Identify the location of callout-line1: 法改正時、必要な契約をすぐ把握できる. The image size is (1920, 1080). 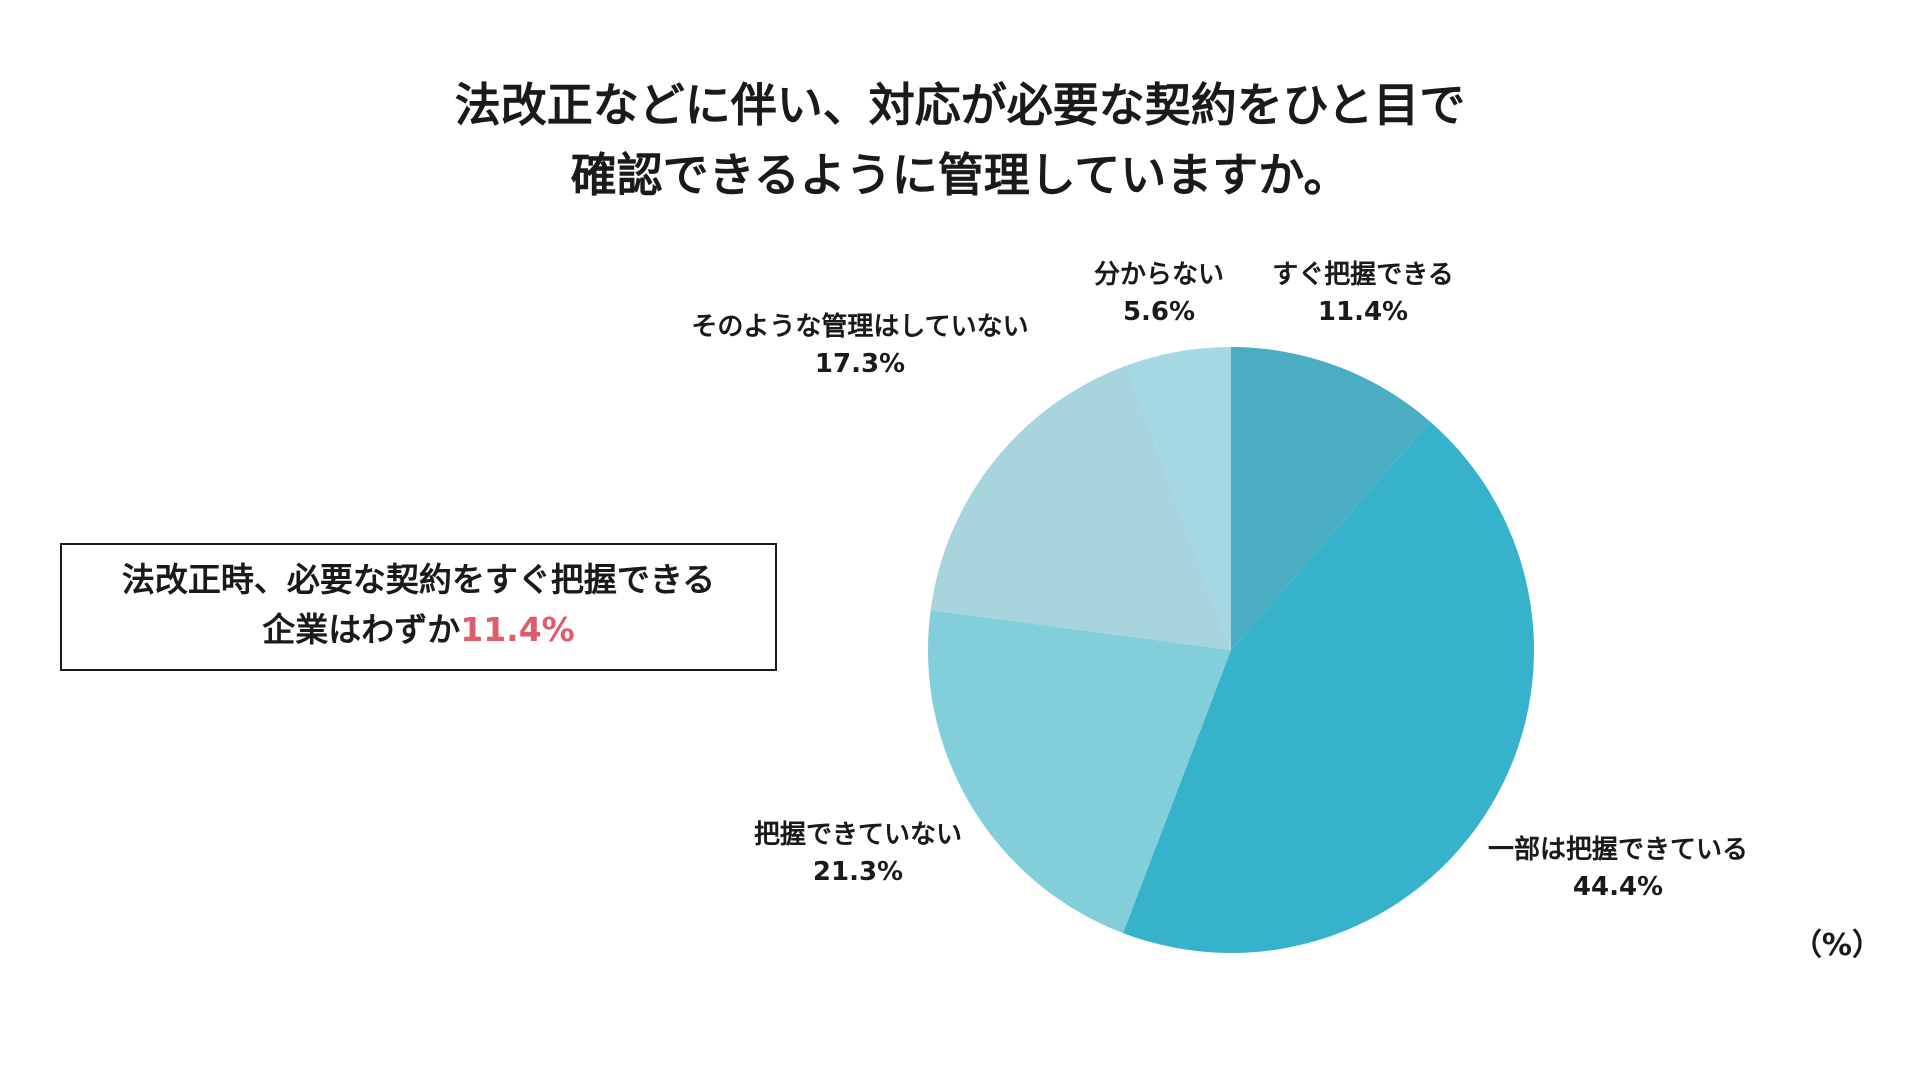
(418, 579).